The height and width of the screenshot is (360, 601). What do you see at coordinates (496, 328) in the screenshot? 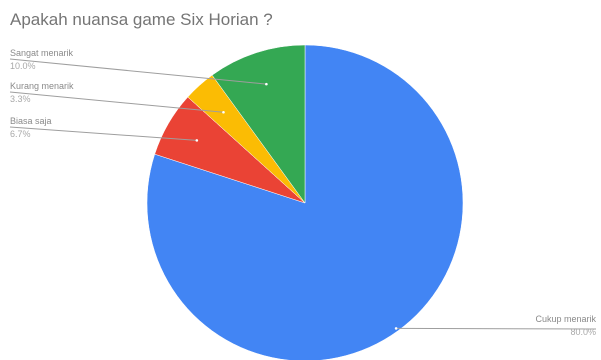
I see `leader-line-cukup-menarik` at bounding box center [496, 328].